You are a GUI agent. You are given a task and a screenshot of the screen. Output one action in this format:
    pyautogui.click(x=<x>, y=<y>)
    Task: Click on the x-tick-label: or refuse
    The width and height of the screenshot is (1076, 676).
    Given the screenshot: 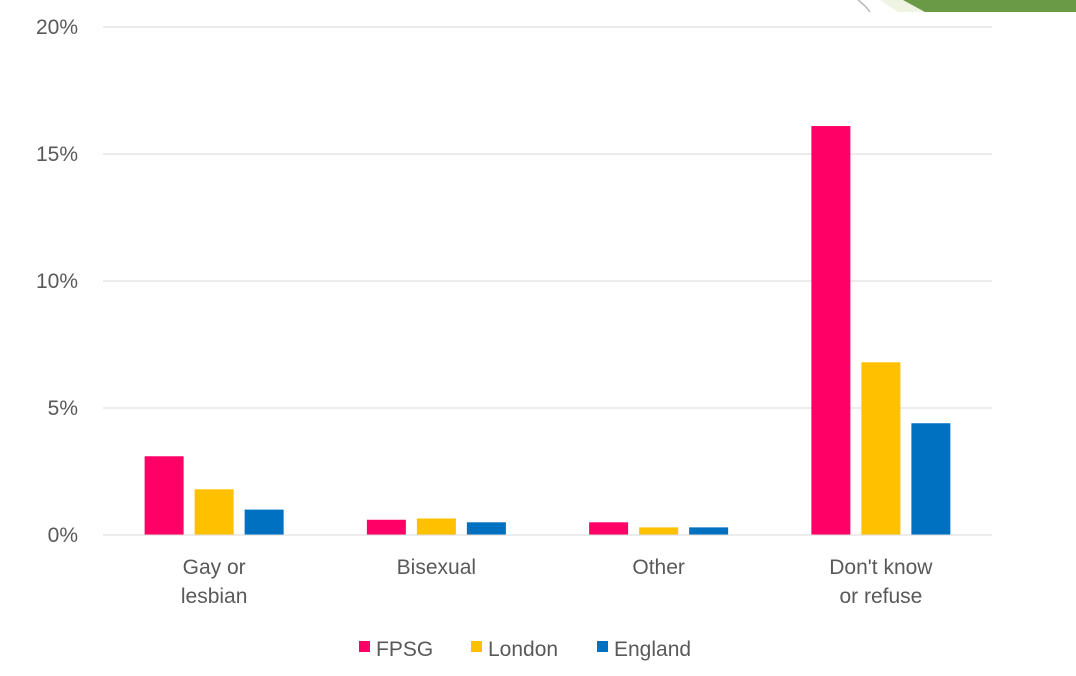 What is the action you would take?
    pyautogui.click(x=880, y=596)
    